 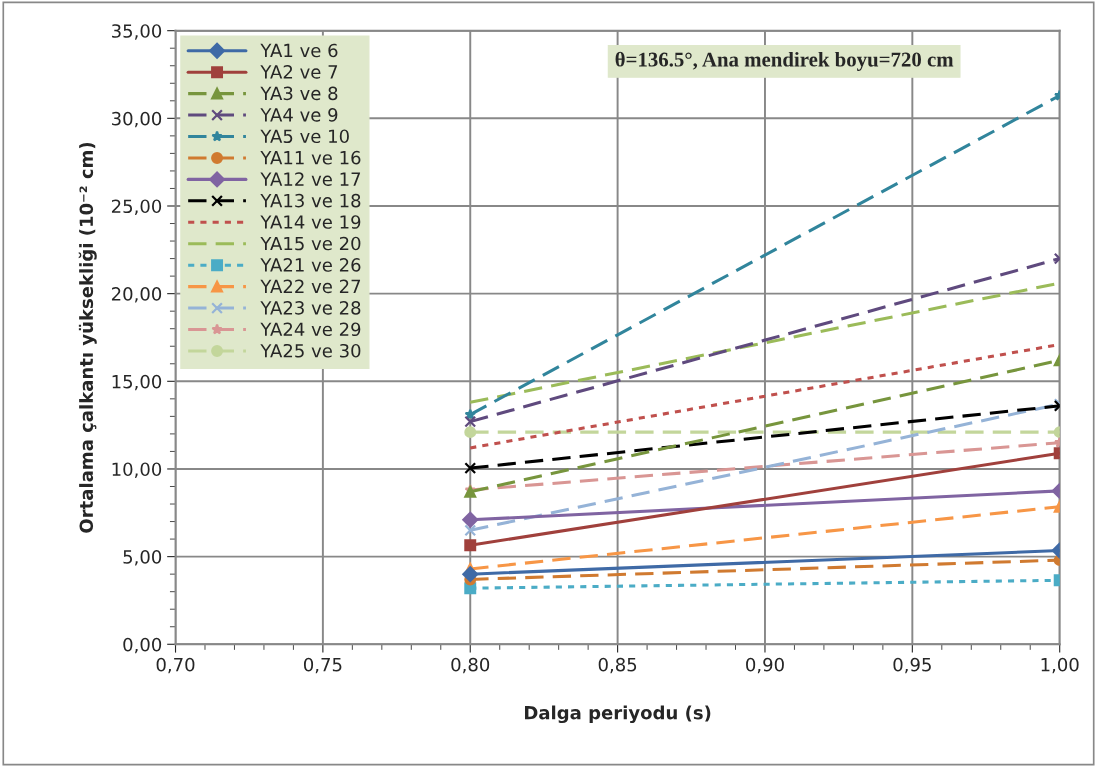 I want to click on legend-label: YA3 ve 8, so click(x=299, y=93).